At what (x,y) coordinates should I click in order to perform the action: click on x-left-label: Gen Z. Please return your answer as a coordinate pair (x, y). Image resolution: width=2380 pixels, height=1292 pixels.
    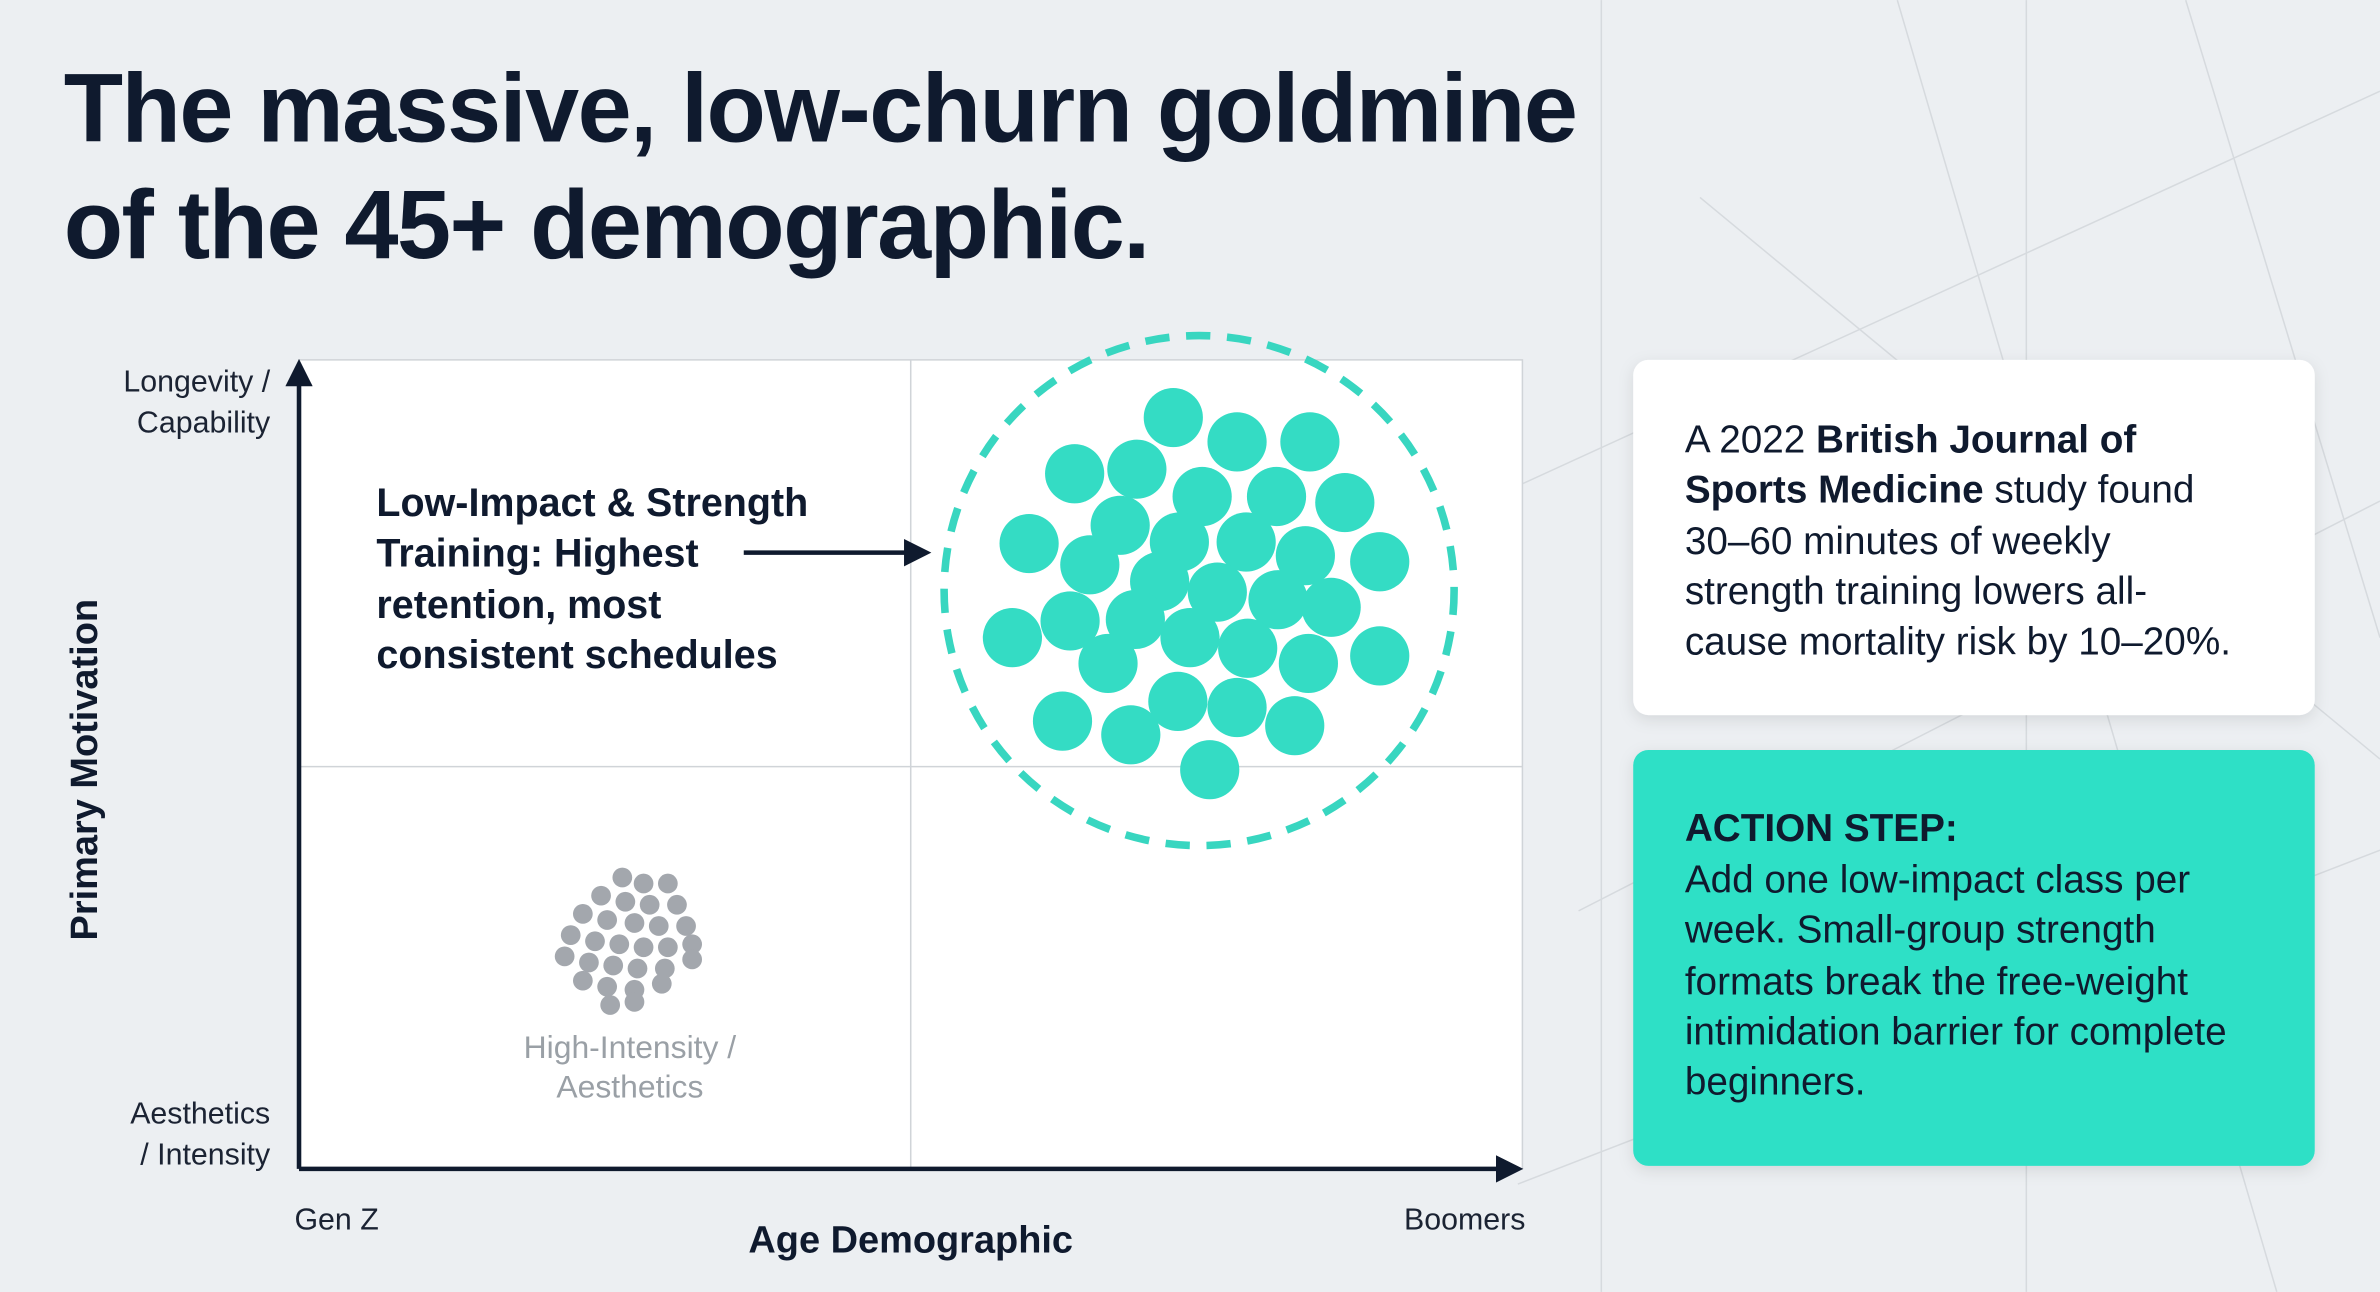
    Looking at the image, I should click on (336, 1220).